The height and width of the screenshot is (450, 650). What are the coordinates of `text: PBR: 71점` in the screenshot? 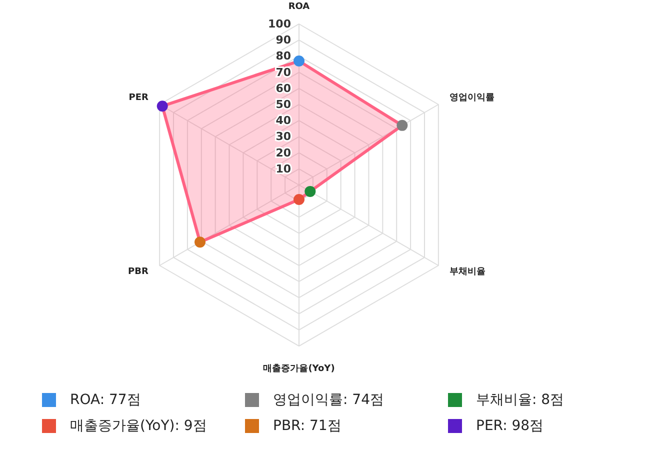 It's located at (307, 426).